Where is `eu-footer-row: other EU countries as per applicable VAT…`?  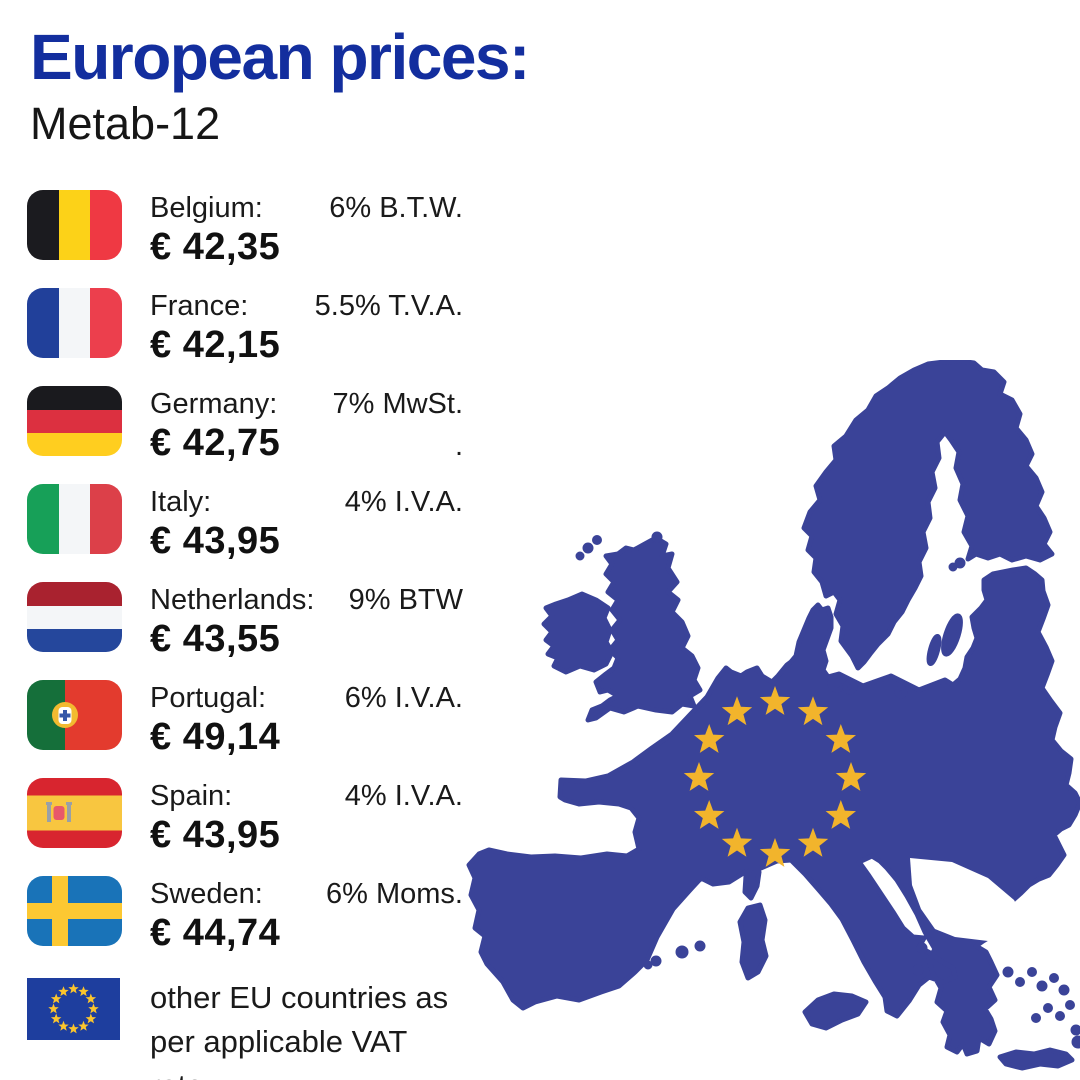
eu-footer-row: other EU countries as per applicable VAT… is located at coordinates (245, 1027).